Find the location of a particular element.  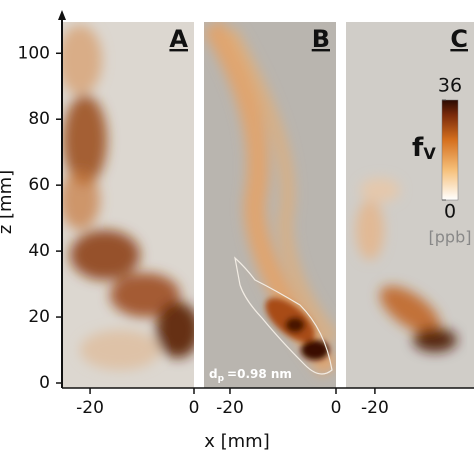

annotation: dp =0.98 nm is located at coordinates (250, 375).